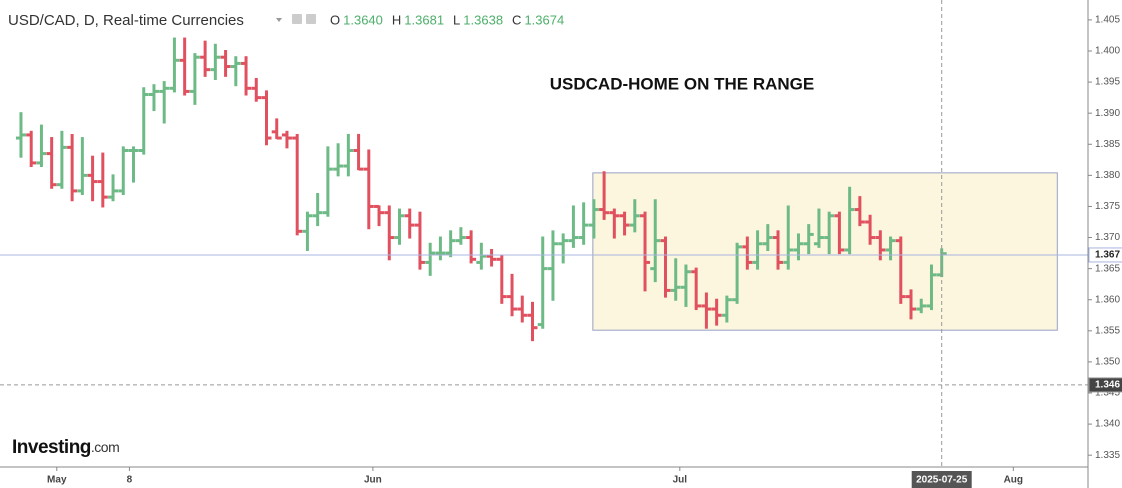  I want to click on logo-main: Investing, so click(51, 447).